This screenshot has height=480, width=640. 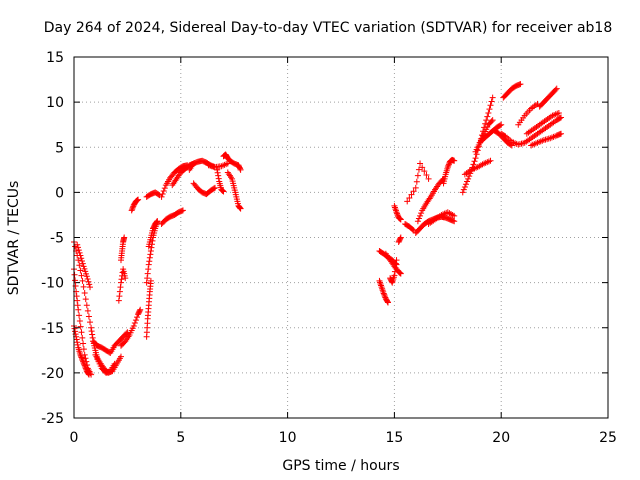 I want to click on series-arc-h4, so click(x=393, y=271).